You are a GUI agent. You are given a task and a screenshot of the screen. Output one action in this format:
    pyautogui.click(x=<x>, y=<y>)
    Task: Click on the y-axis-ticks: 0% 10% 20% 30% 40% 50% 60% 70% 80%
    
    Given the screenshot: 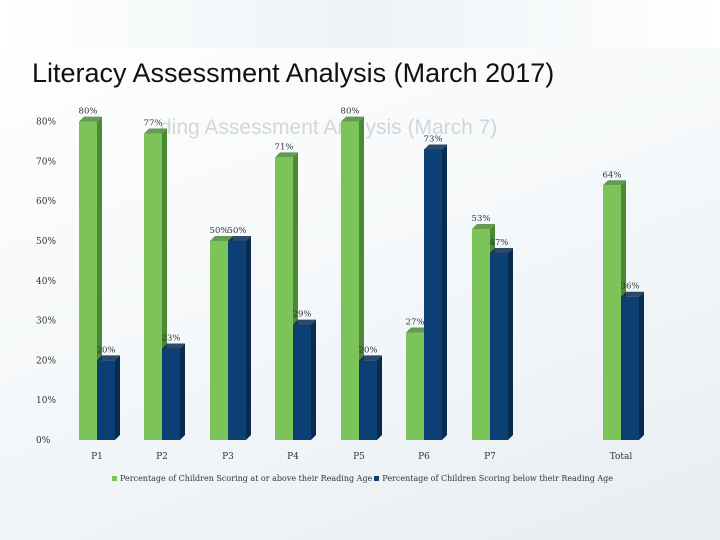 What is the action you would take?
    pyautogui.click(x=46, y=282)
    